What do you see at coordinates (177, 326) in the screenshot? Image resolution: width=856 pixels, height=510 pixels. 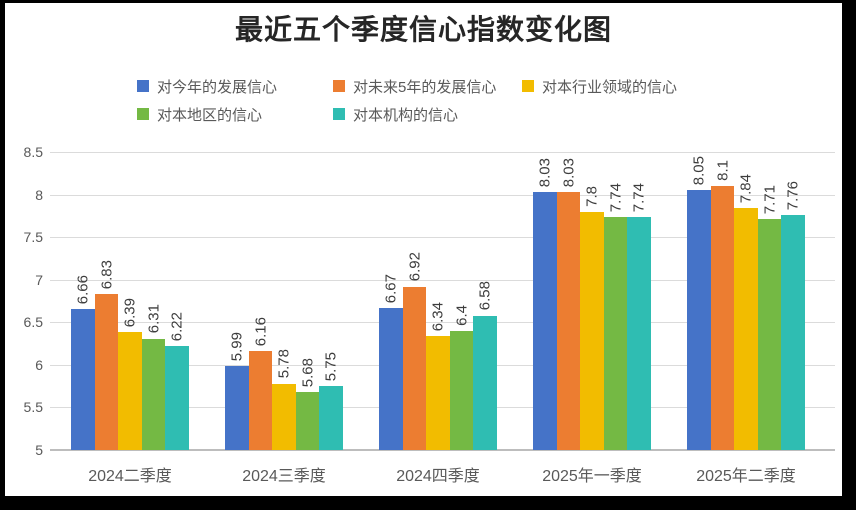 I see `bar-value-label: 6.22` at bounding box center [177, 326].